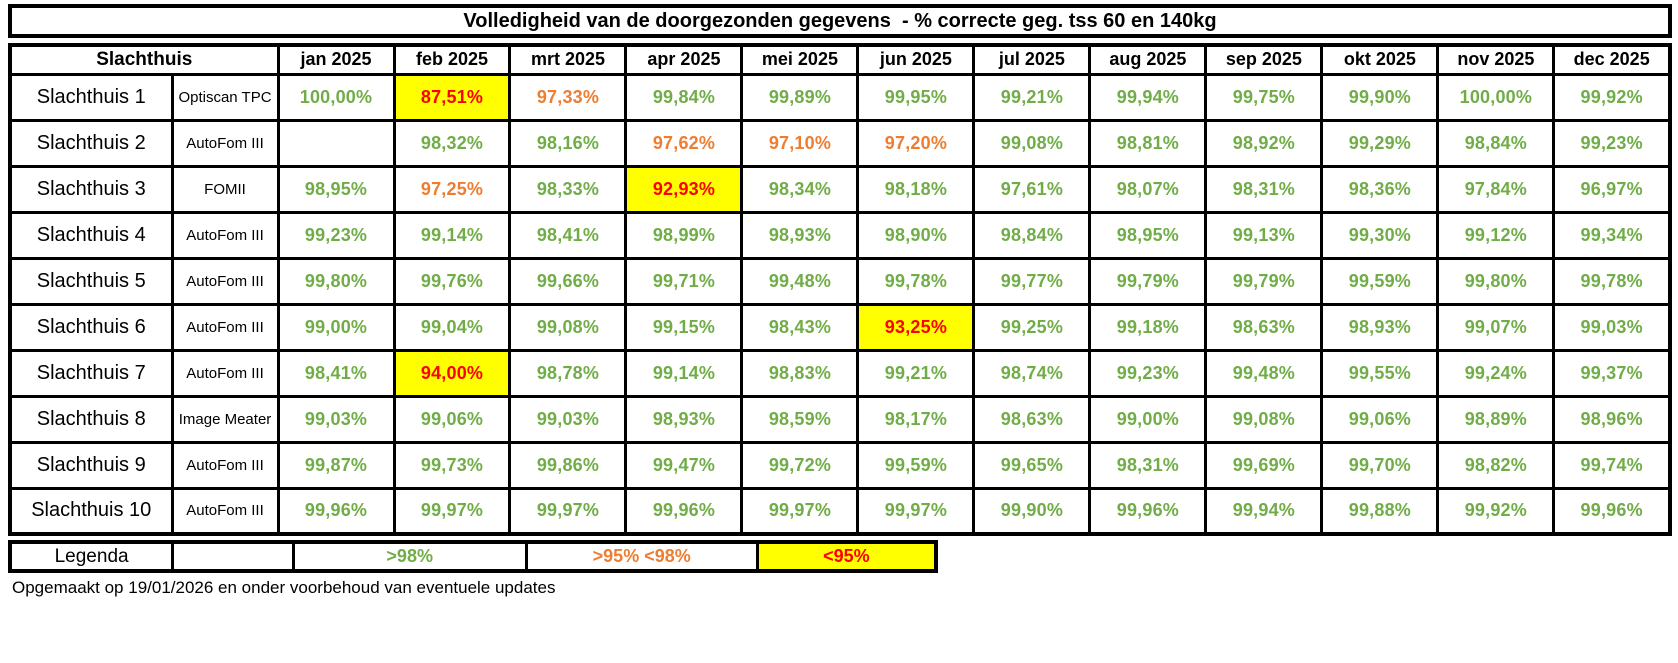 This screenshot has height=663, width=1678. What do you see at coordinates (1032, 373) in the screenshot?
I see `value-cell: 98,74%` at bounding box center [1032, 373].